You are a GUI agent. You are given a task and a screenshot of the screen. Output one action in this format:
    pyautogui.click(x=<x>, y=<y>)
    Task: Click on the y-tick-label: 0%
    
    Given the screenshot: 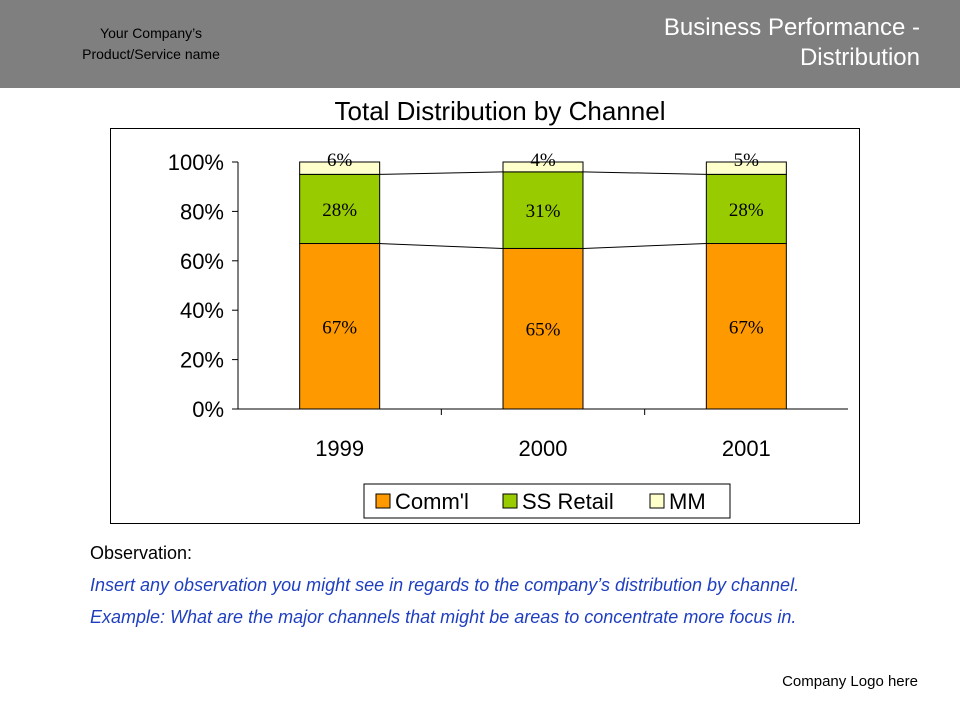 What is the action you would take?
    pyautogui.click(x=208, y=409)
    